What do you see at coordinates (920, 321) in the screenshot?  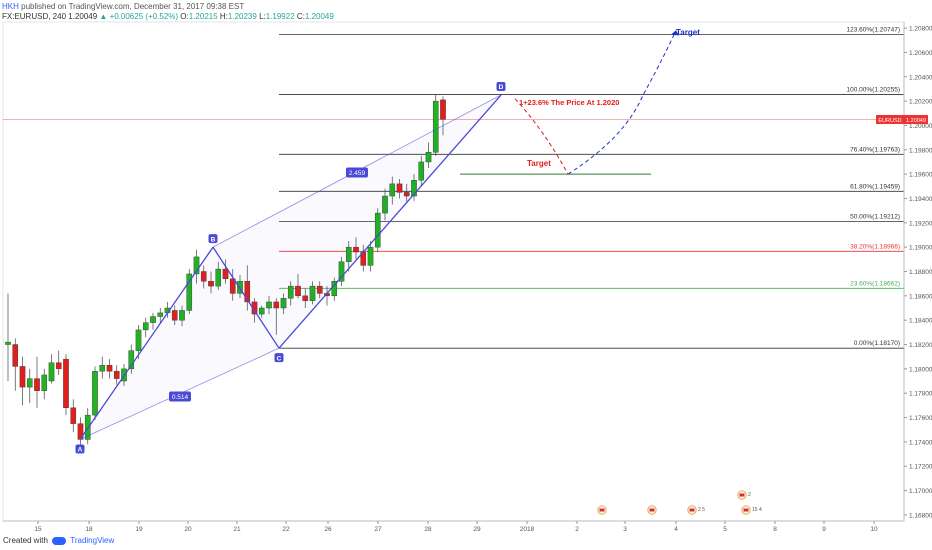 I see `y-tick-label: 1.18400` at bounding box center [920, 321].